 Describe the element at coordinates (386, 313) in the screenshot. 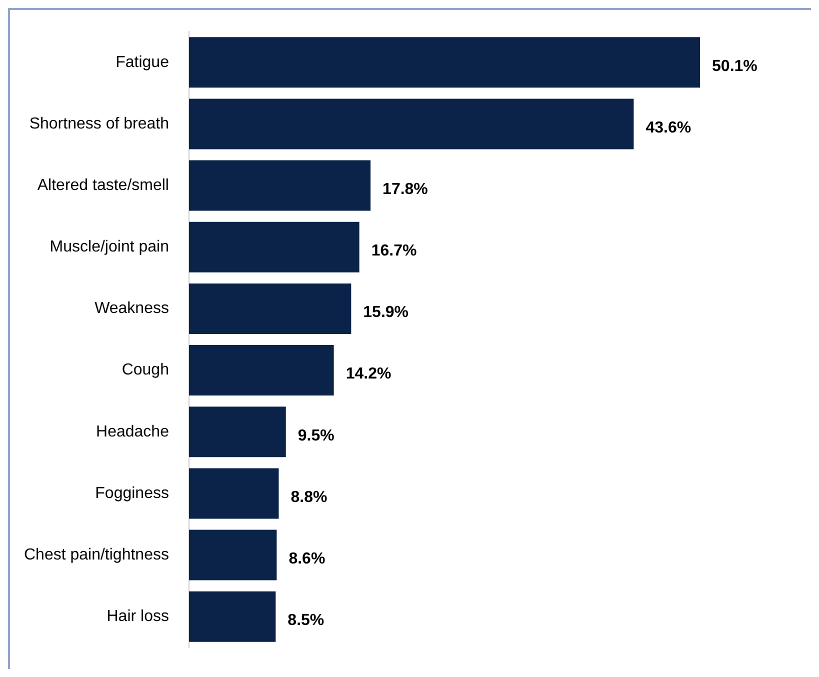

I see `data-label: 15.9%` at that location.